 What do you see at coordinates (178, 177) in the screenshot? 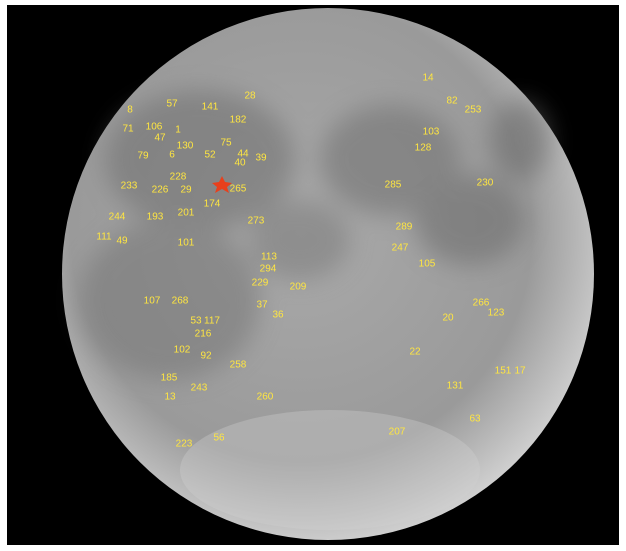
I see `crater-label: 228` at bounding box center [178, 177].